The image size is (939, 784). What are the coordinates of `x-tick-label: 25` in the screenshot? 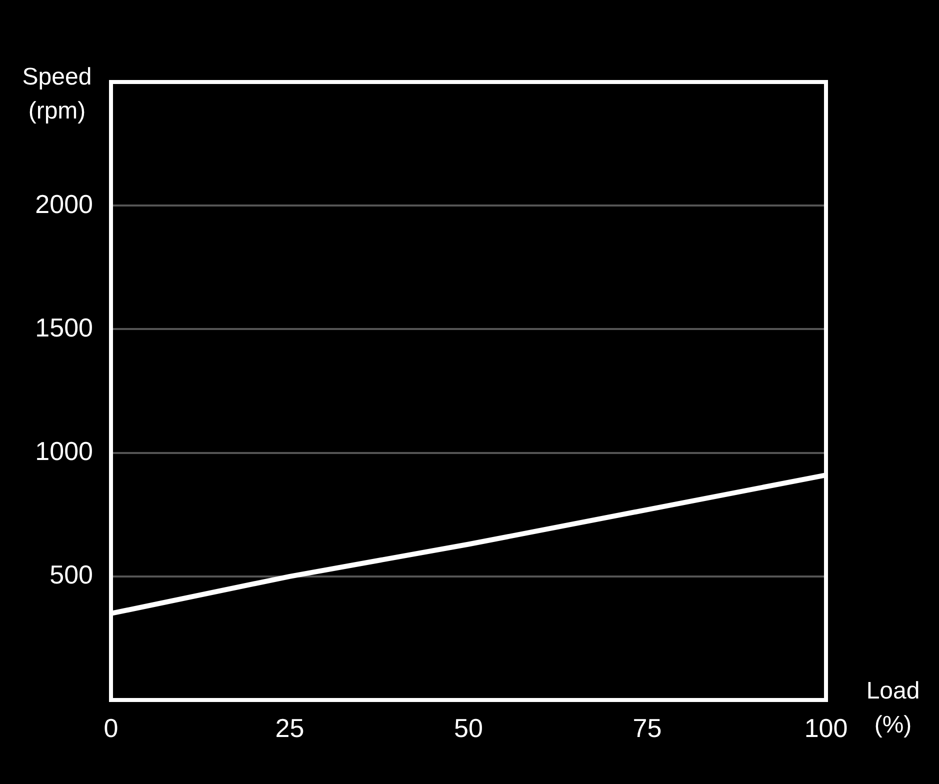 It's located at (289, 727).